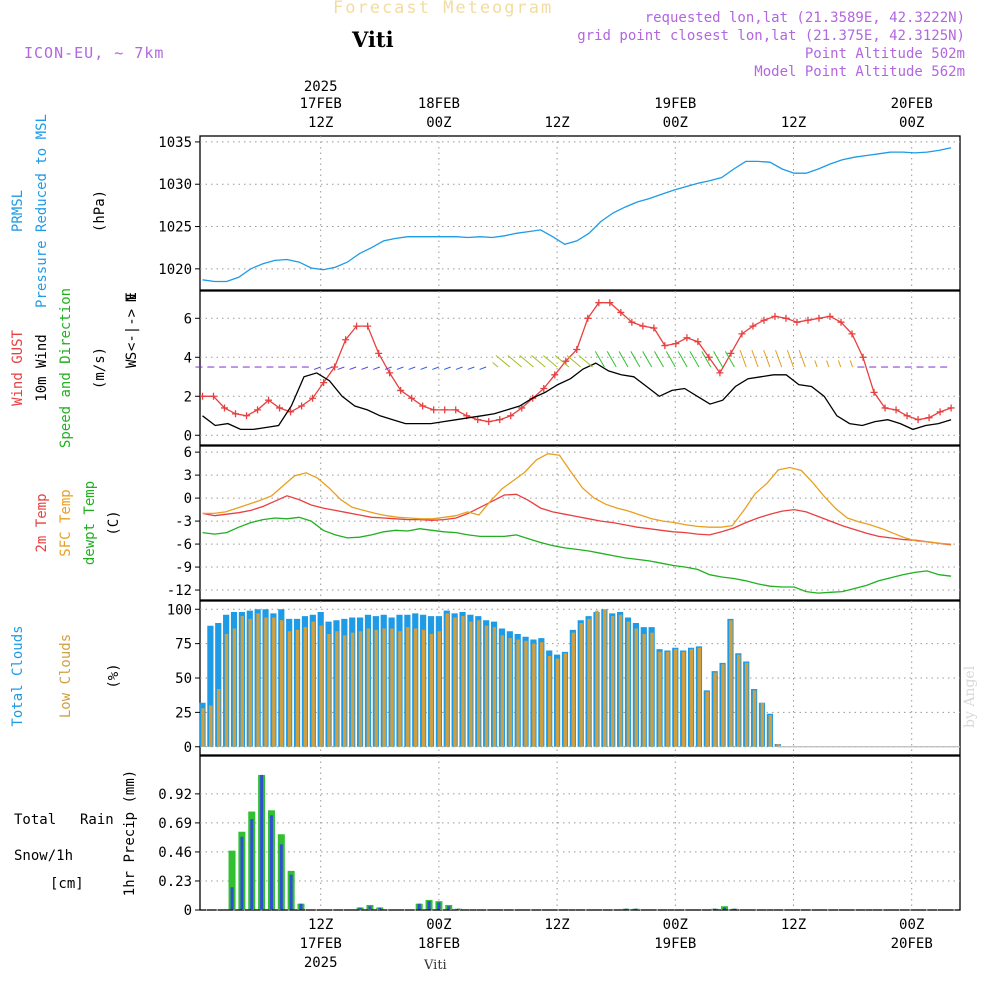 This screenshot has height=1000, width=1000. I want to click on wind-10m-label: 10m Wind, so click(42, 367).